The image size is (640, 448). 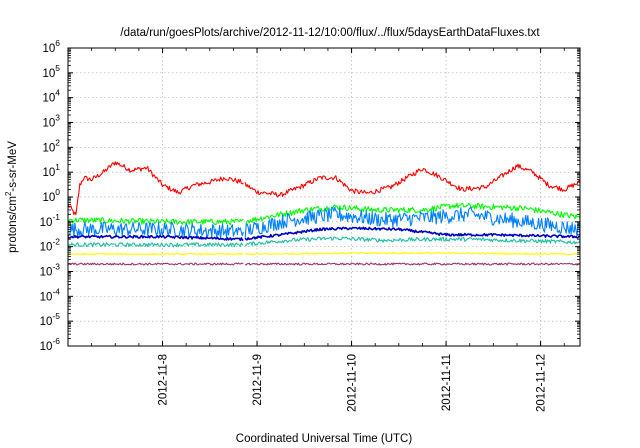 What do you see at coordinates (13, 224) in the screenshot?
I see `y-axis-label-base: protons/cm` at bounding box center [13, 224].